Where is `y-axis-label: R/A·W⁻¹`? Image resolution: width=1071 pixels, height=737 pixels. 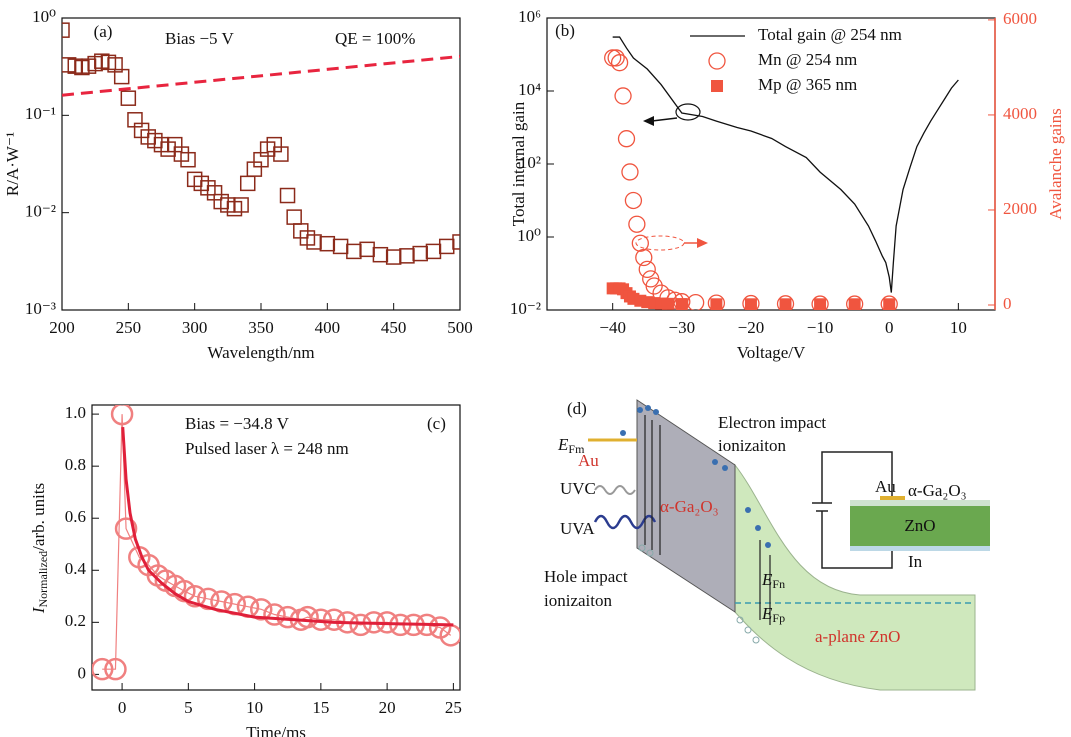
y-axis-label: R/A·W⁻¹ is located at coordinates (12, 164).